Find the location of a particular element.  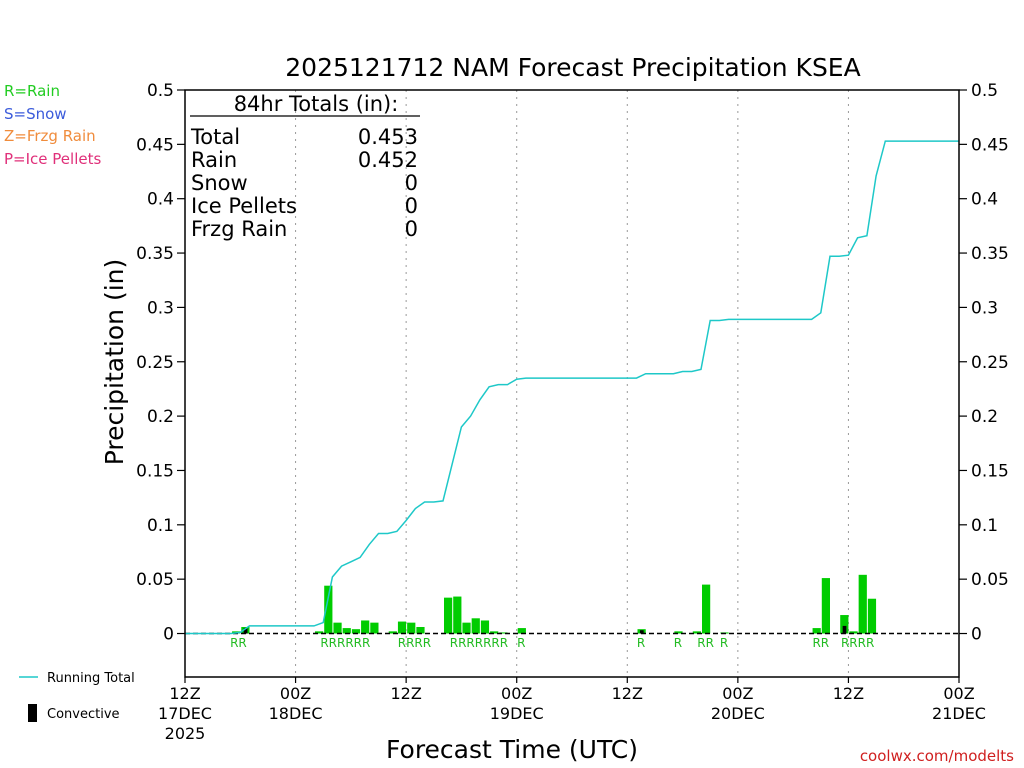

y-tick-label-right: 0.3 is located at coordinates (984, 308).